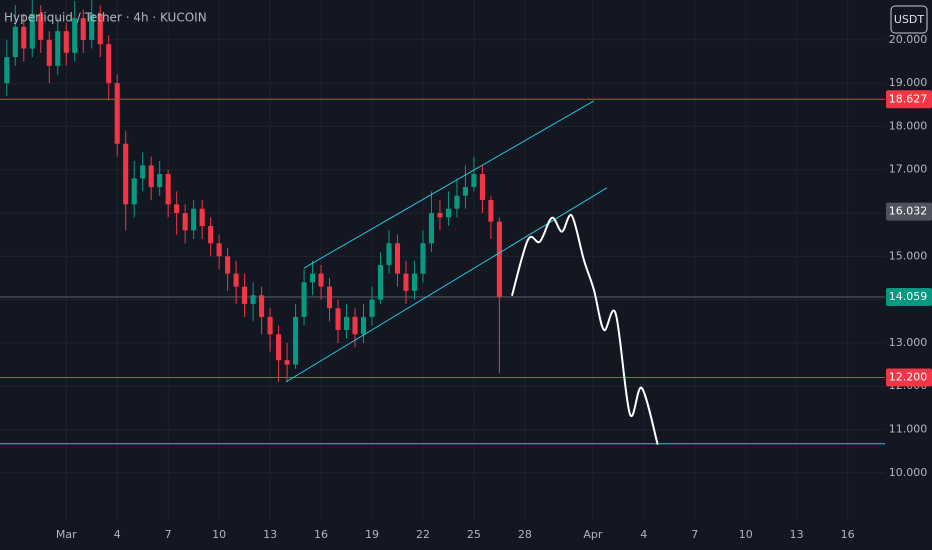 The image size is (932, 550). I want to click on y-tick-label: 13.000, so click(908, 342).